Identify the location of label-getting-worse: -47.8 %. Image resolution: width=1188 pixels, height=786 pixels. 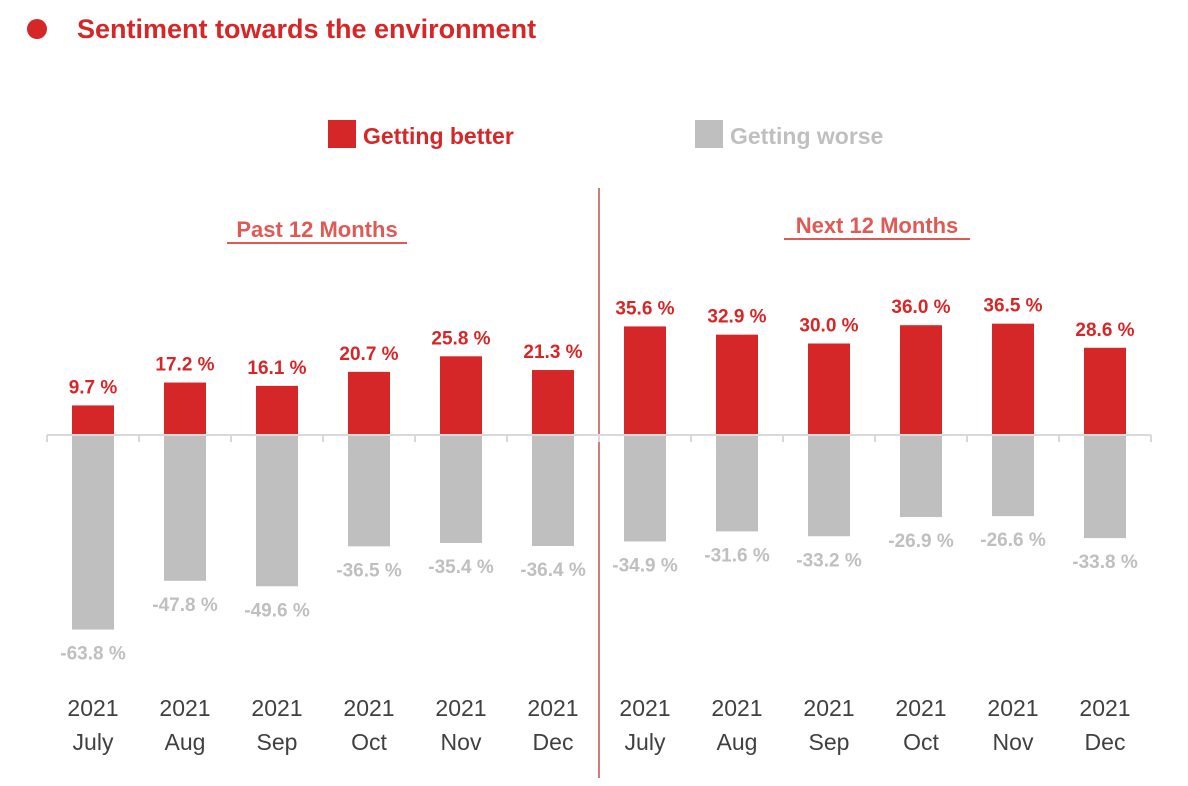
(185, 605).